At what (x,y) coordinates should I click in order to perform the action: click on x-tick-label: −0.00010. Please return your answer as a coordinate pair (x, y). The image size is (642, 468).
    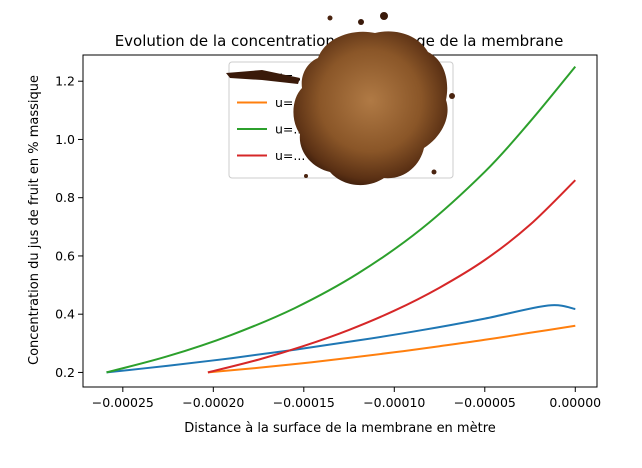
    Looking at the image, I should click on (394, 402).